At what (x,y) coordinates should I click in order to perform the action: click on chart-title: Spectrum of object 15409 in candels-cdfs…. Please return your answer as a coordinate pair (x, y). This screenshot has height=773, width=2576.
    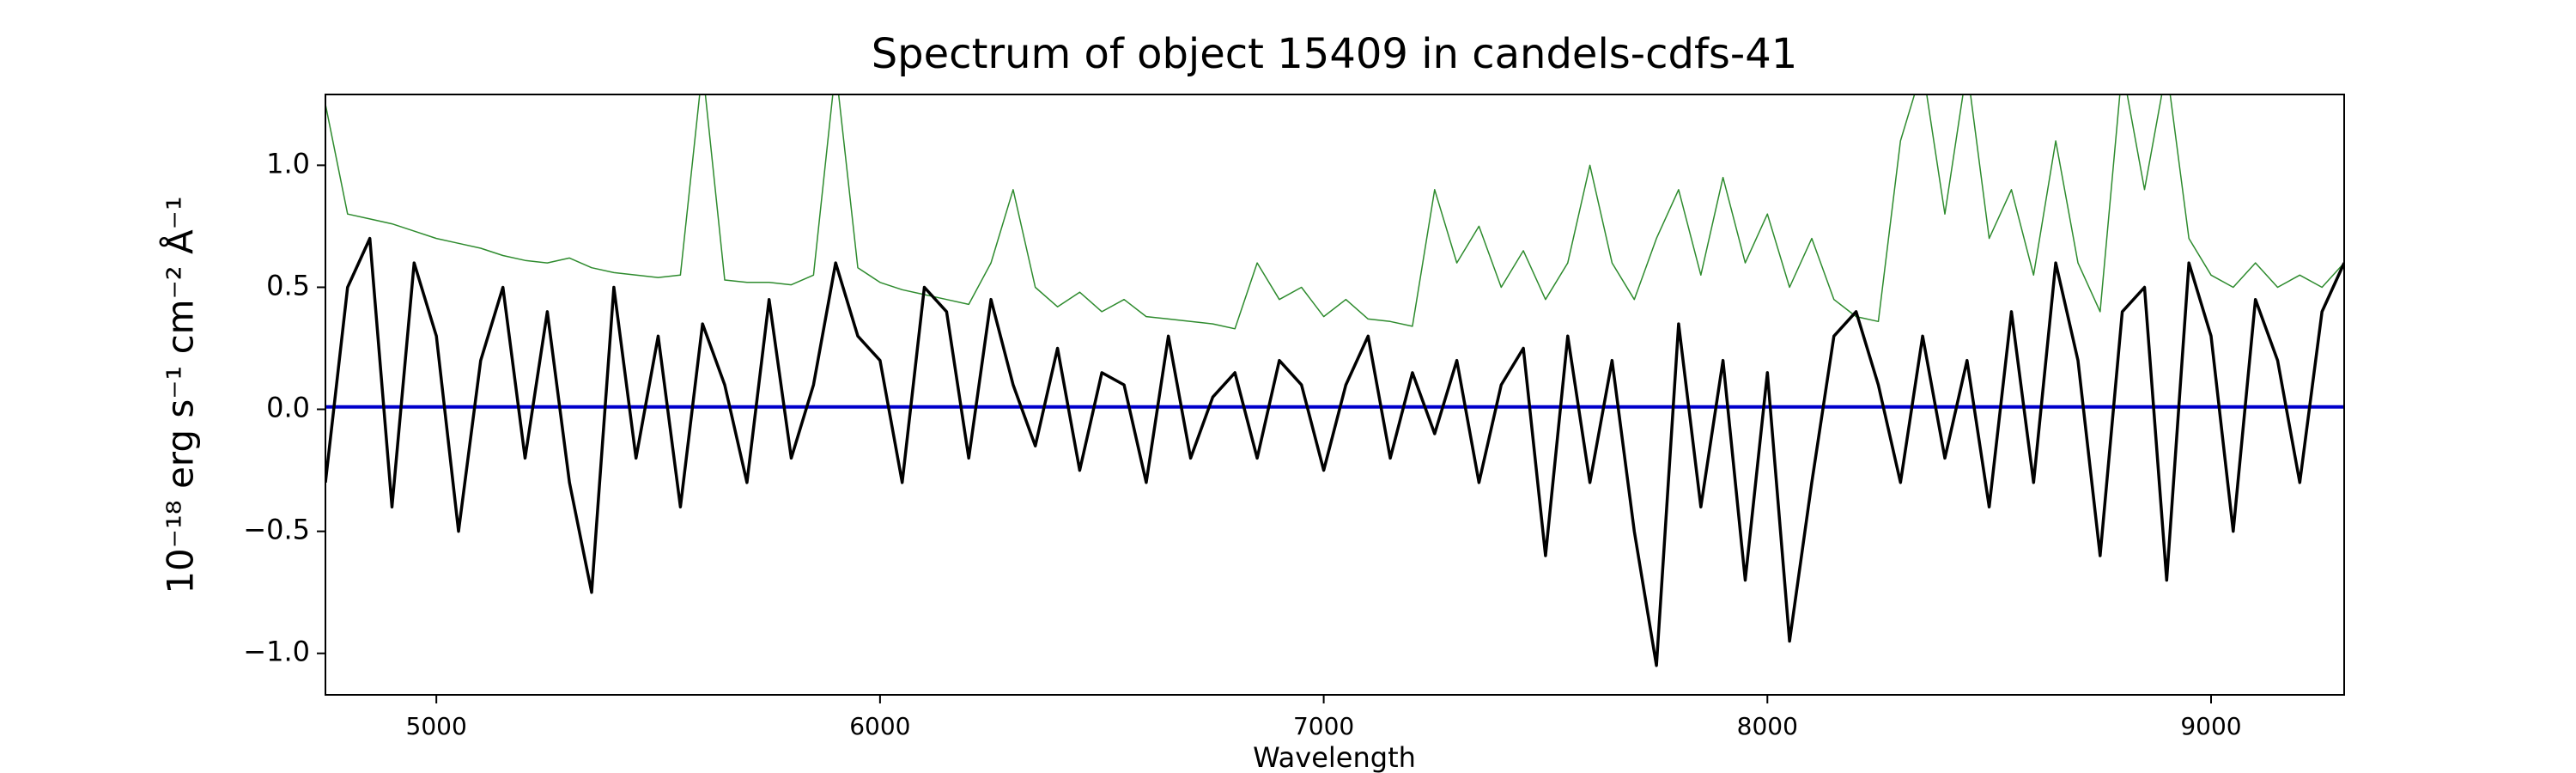
    Looking at the image, I should click on (1335, 54).